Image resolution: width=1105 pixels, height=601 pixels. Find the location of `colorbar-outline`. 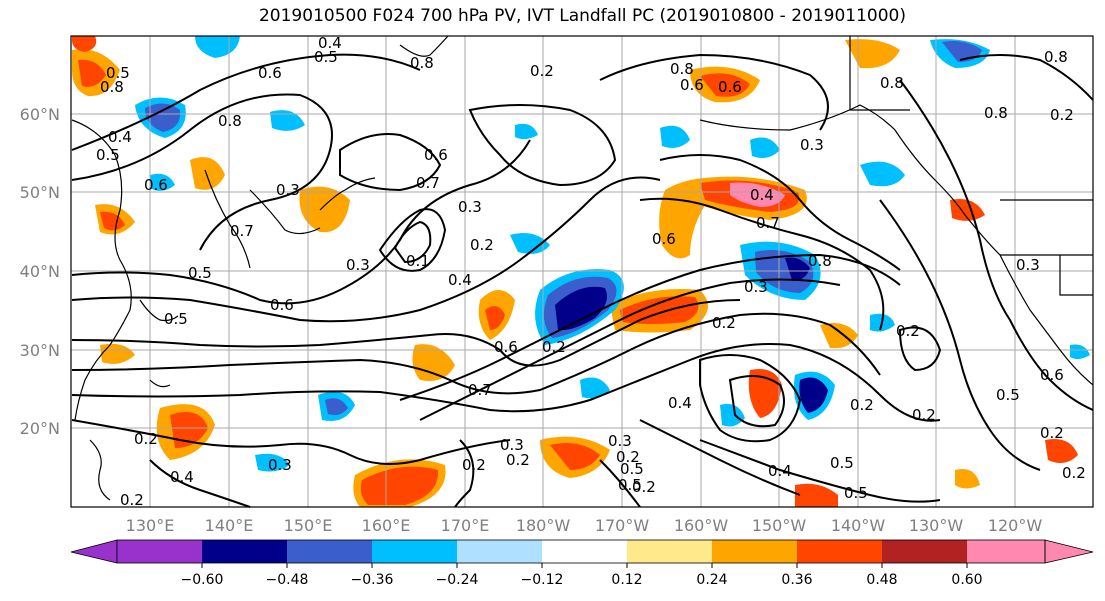

colorbar-outline is located at coordinates (581, 551).